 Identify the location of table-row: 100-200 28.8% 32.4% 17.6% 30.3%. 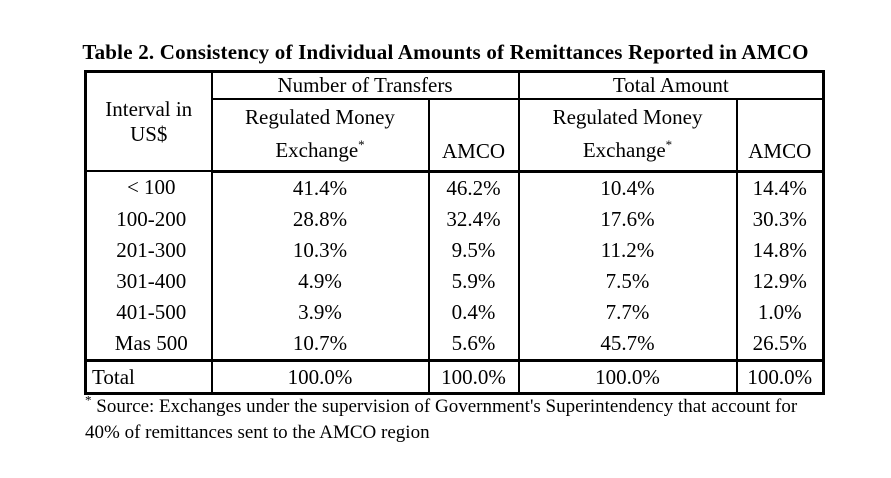
(454, 219).